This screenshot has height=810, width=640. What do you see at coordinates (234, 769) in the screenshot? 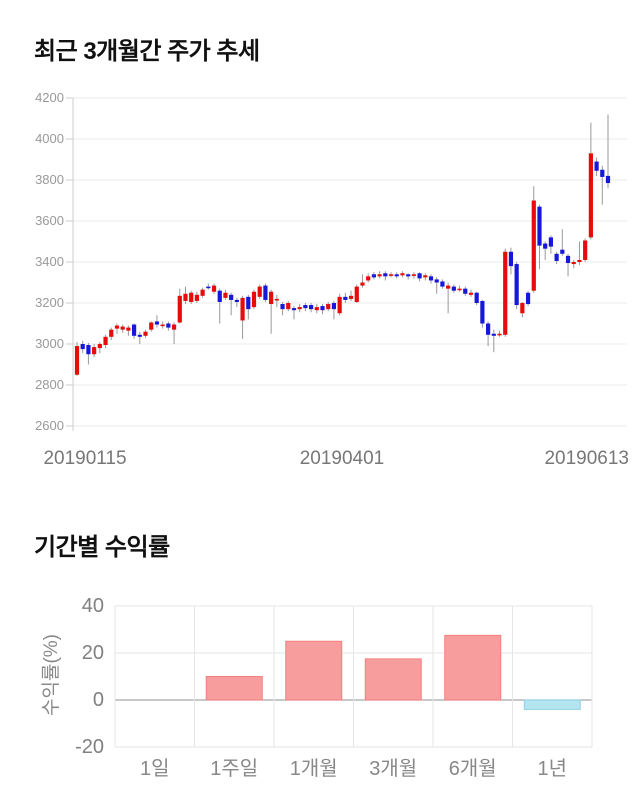
I see `returns-category-label: 1주일` at bounding box center [234, 769].